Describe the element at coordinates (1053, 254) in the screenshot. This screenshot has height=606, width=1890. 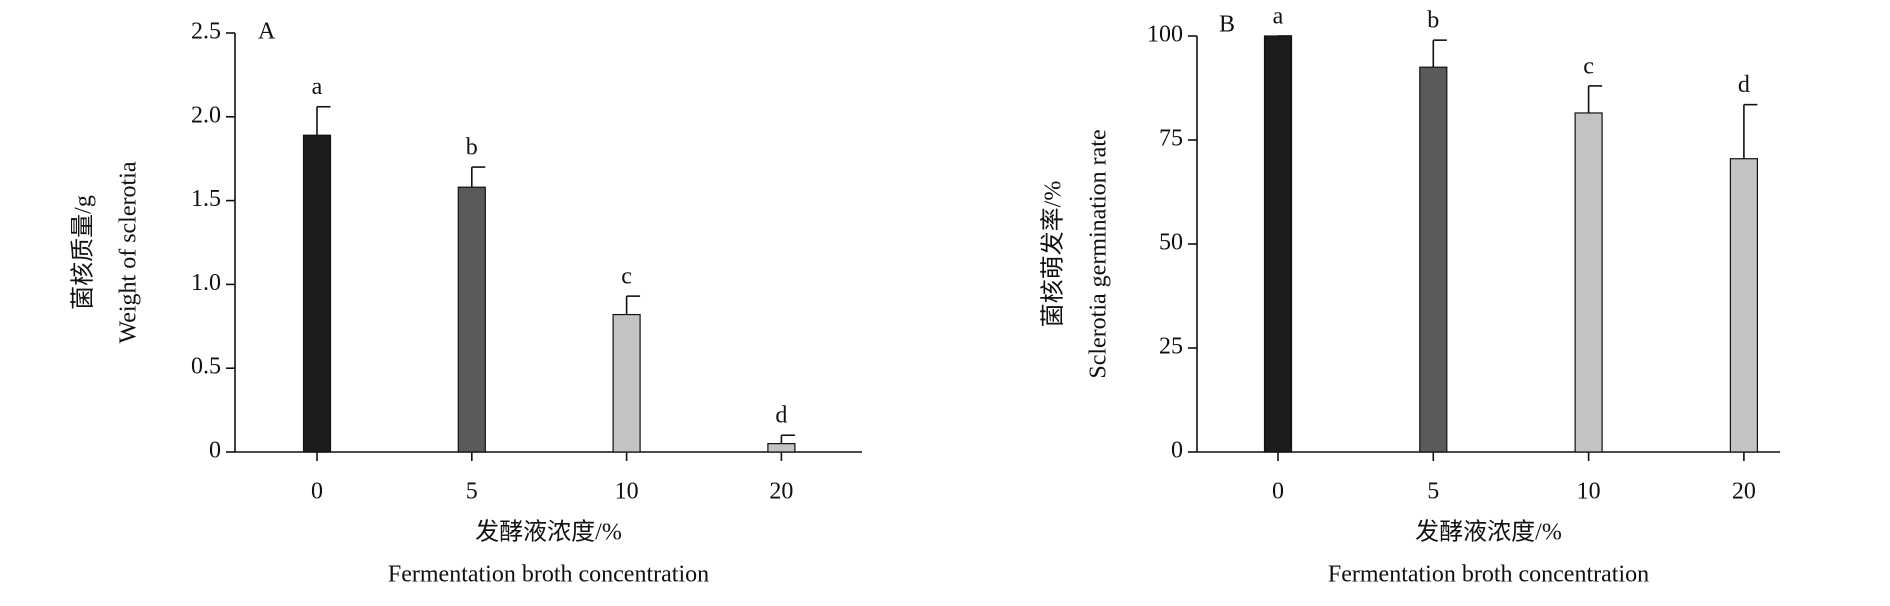
I see `y-axis-title: 菌核萌发率/%` at that location.